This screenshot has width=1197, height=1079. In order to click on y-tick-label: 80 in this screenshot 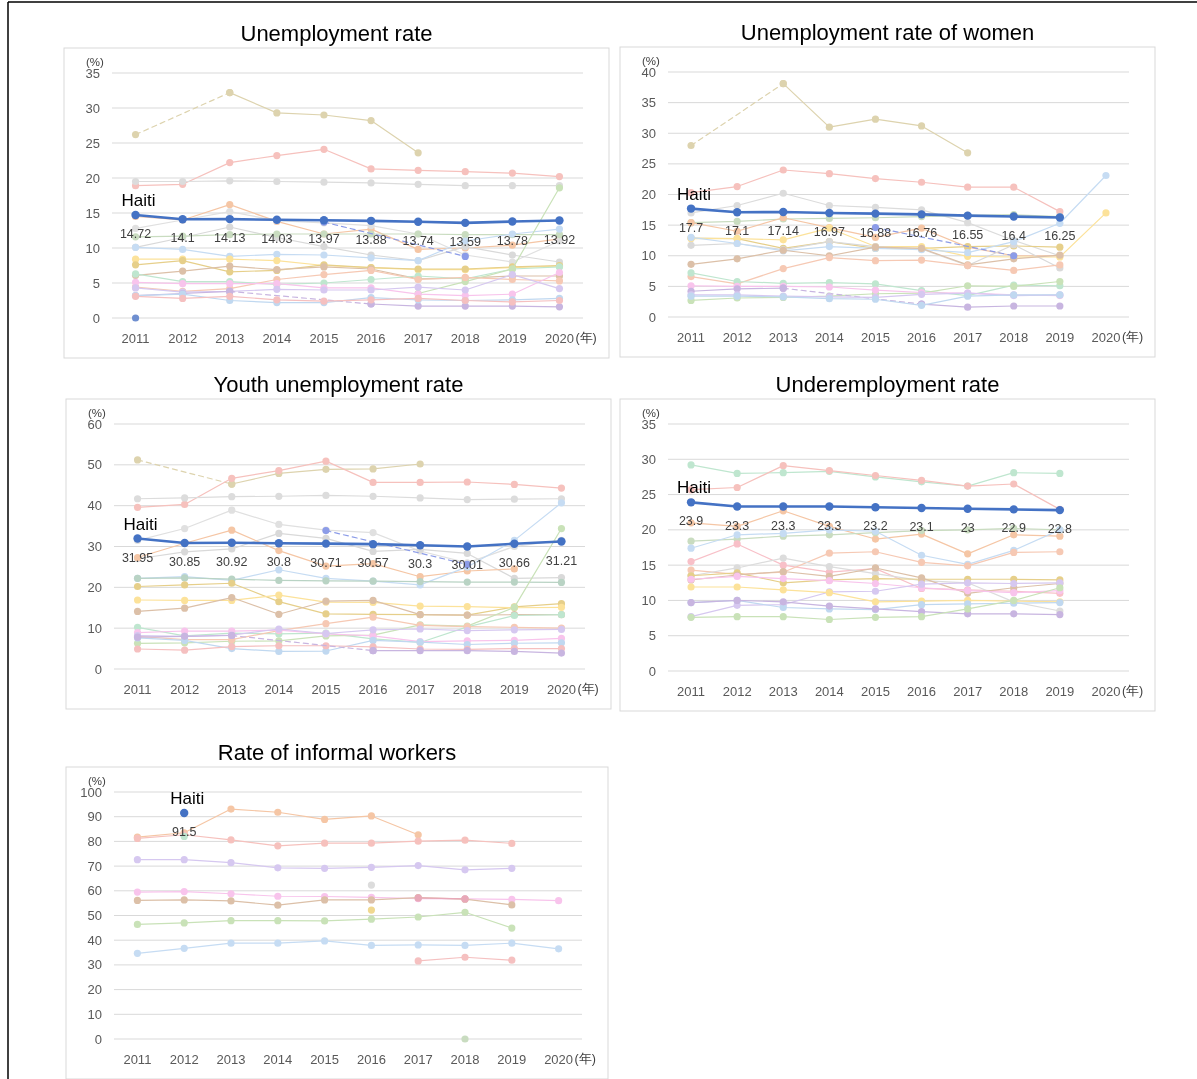, I will do `click(94, 841)`.